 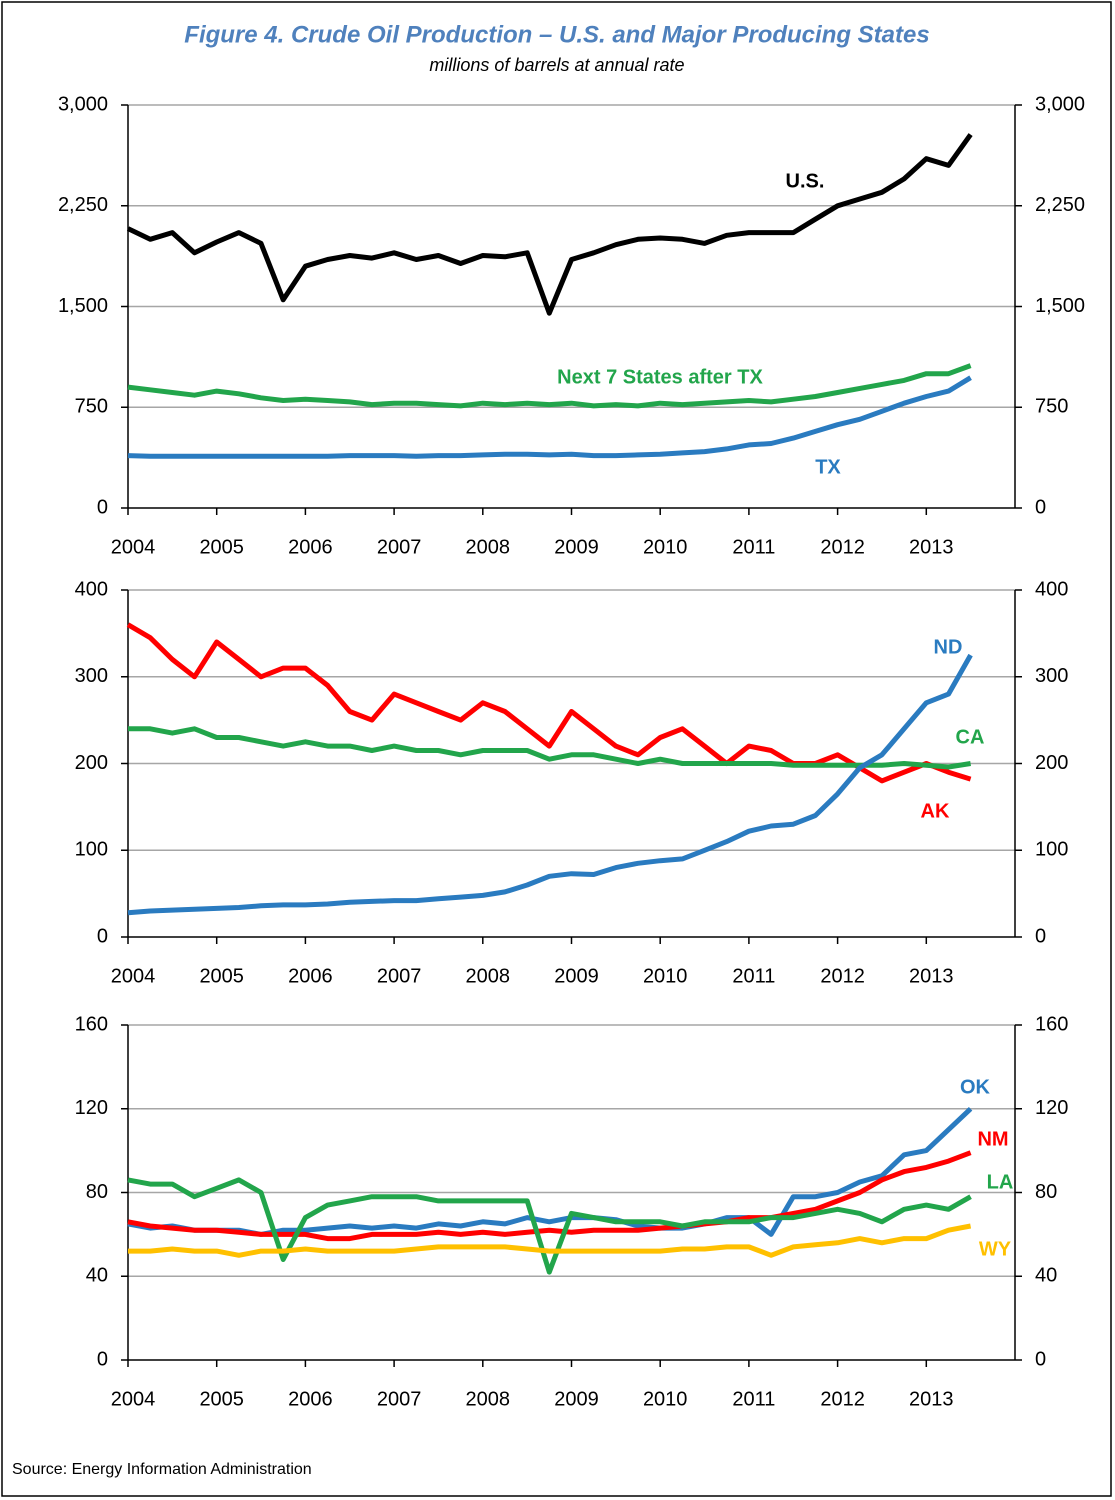 I want to click on subtitle: millions of barrels at annual rate, so click(x=556, y=65).